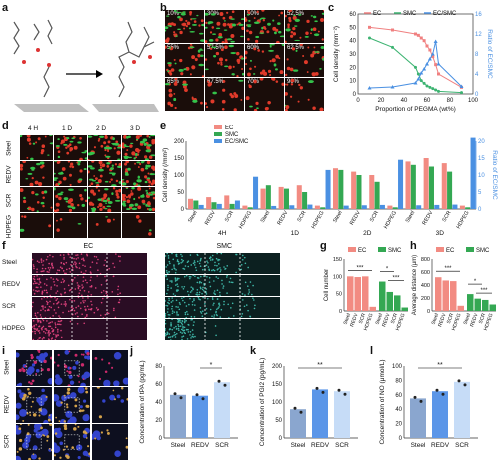 The height and width of the screenshot is (468, 500). I want to click on category-label: REDV, so click(440, 445).